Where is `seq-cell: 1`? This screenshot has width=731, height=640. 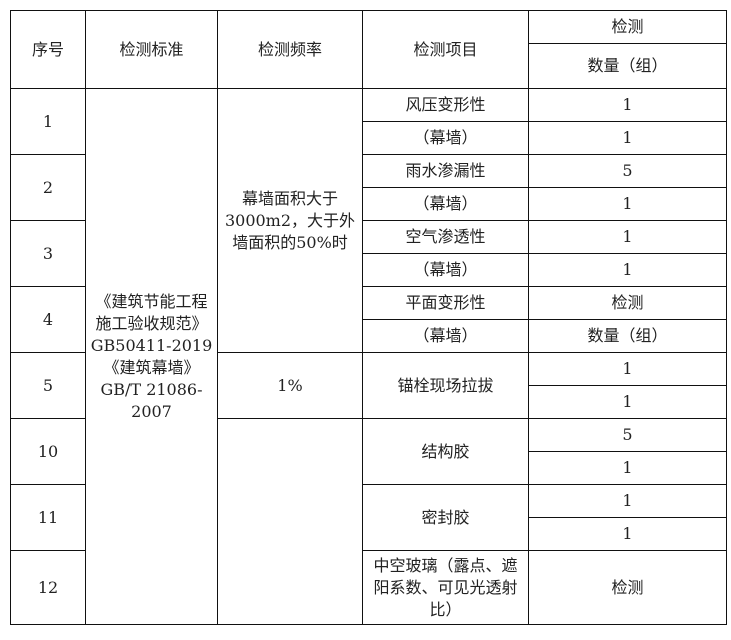
seq-cell: 1 is located at coordinates (48, 121).